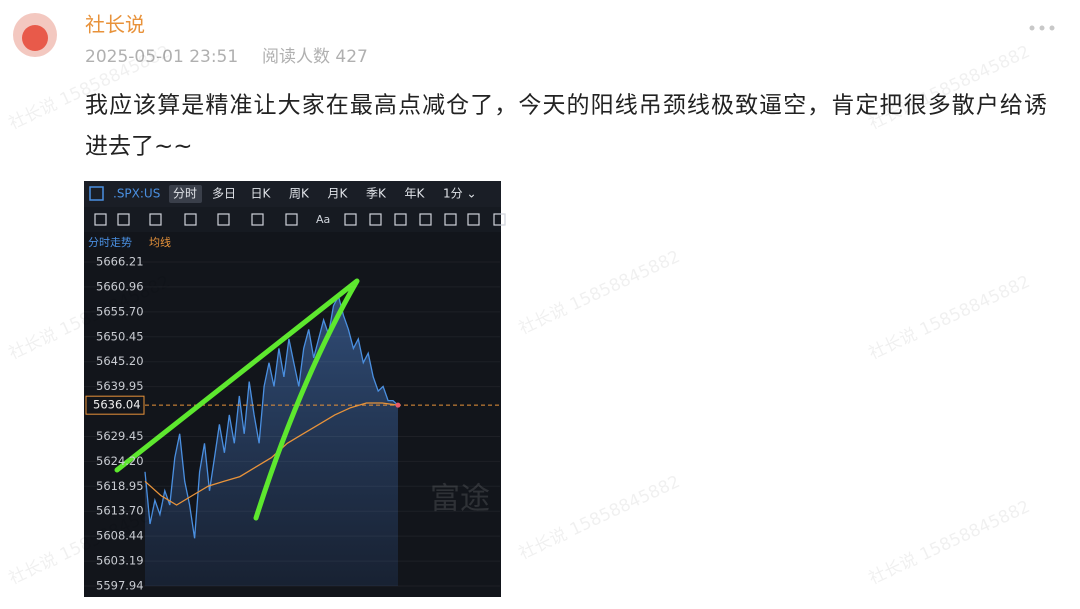  Describe the element at coordinates (315, 57) in the screenshot. I see `read-count: 阅读人数 427` at that location.